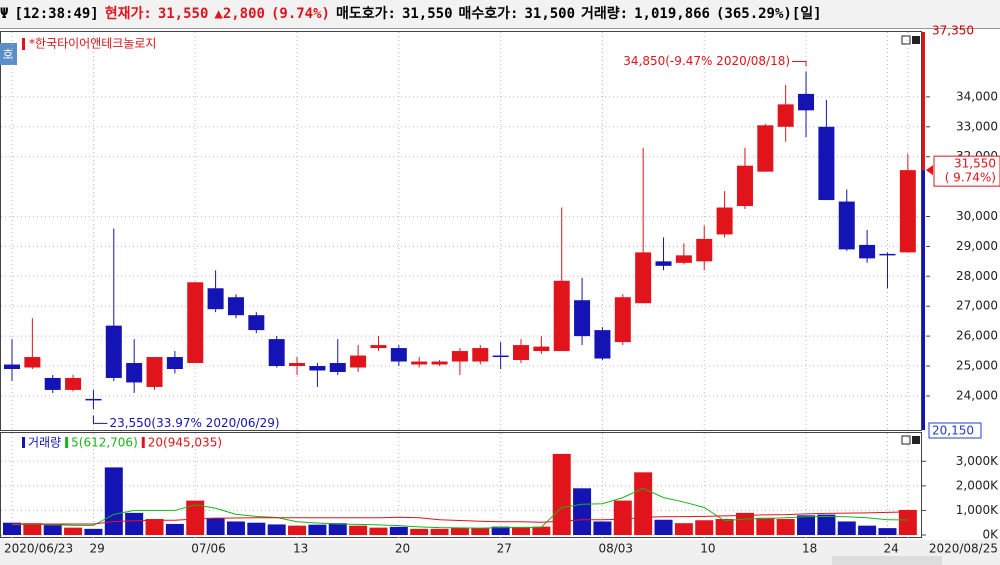 The height and width of the screenshot is (565, 1000). Describe the element at coordinates (615, 549) in the screenshot. I see `x-tick-label: 08/03` at that location.